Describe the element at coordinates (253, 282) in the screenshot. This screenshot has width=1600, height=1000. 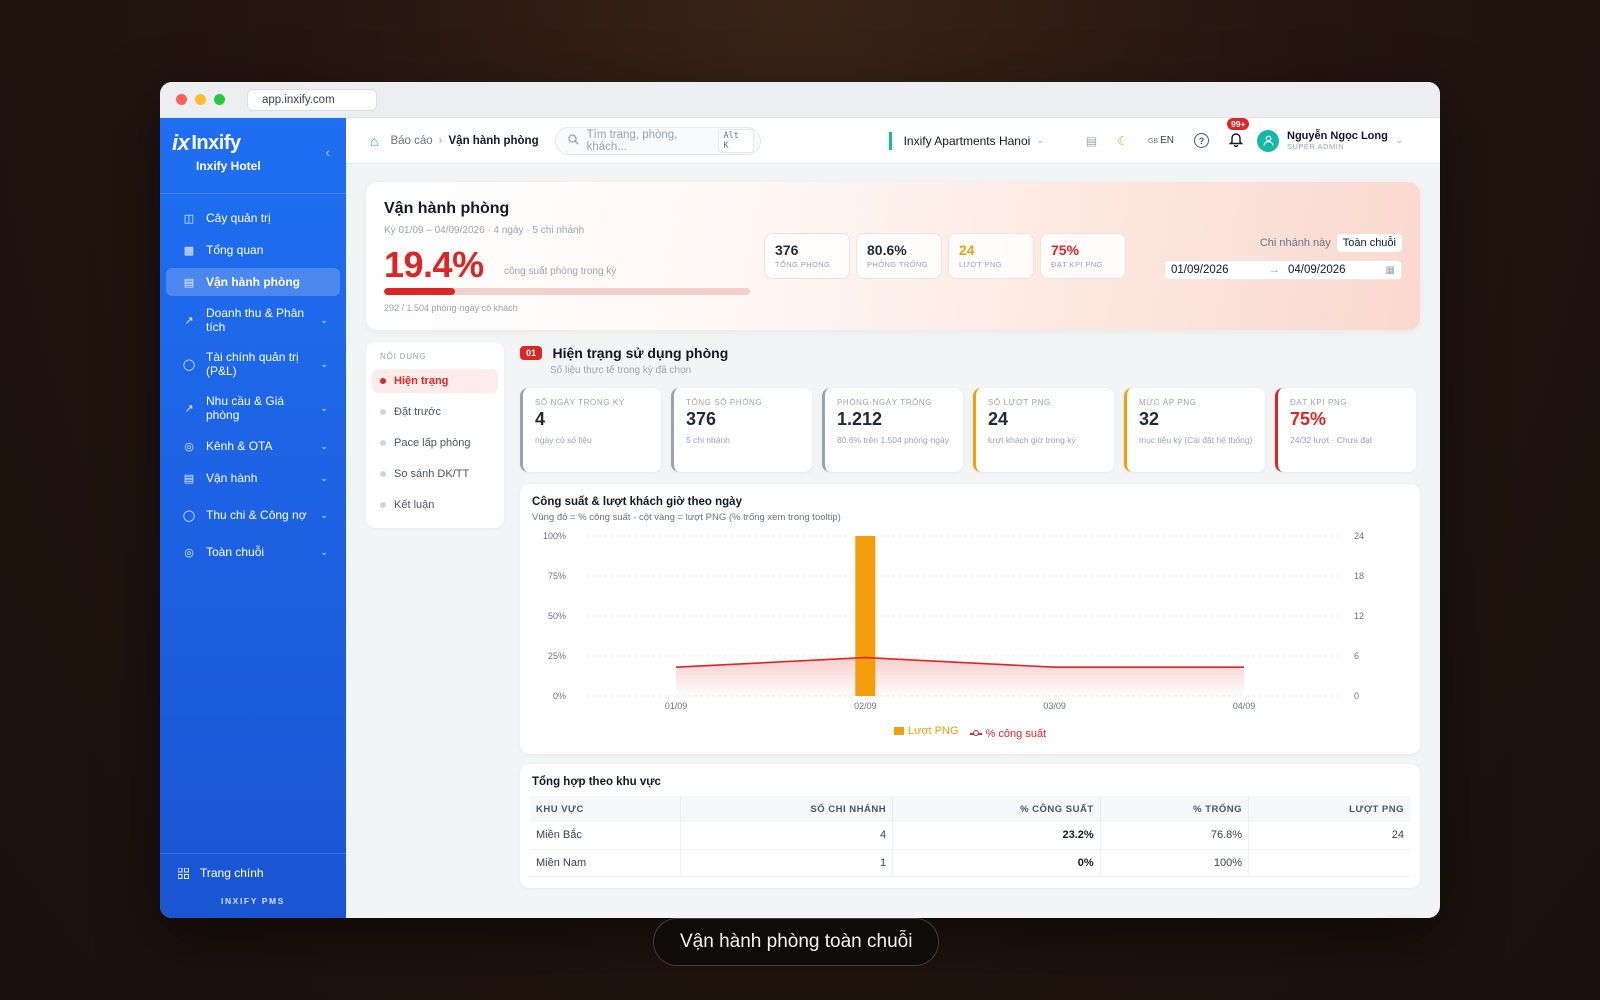
I see `sidebar-item: ▤ Vận hành phòng` at that location.